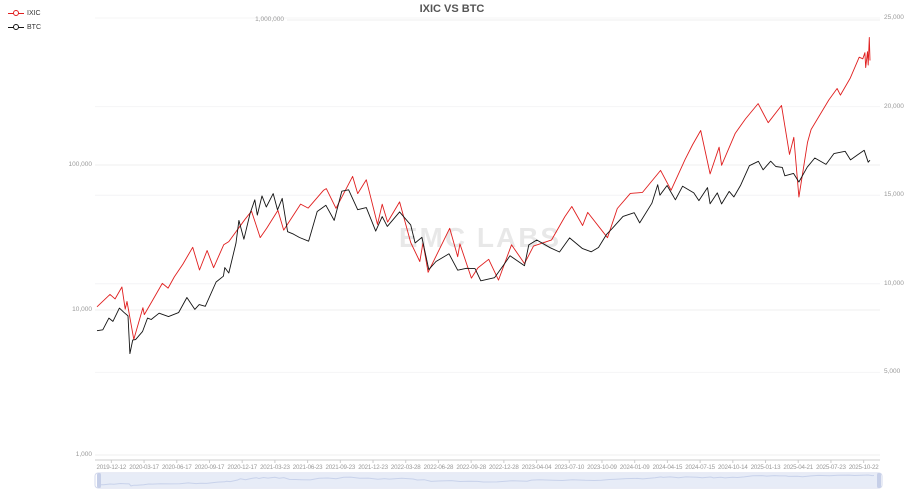  I want to click on x-axis-label: 2021-03-23, so click(275, 467).